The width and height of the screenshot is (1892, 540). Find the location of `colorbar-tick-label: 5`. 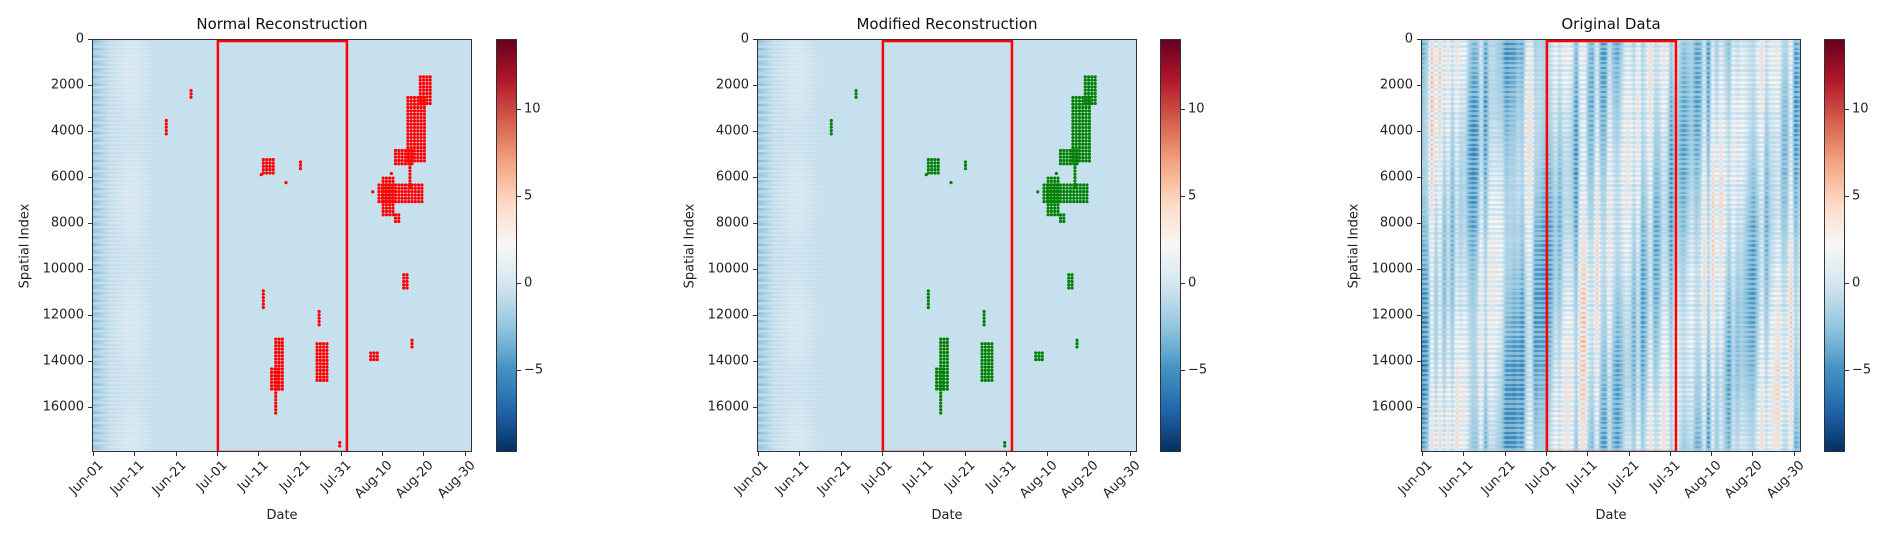

colorbar-tick-label: 5 is located at coordinates (1856, 196).